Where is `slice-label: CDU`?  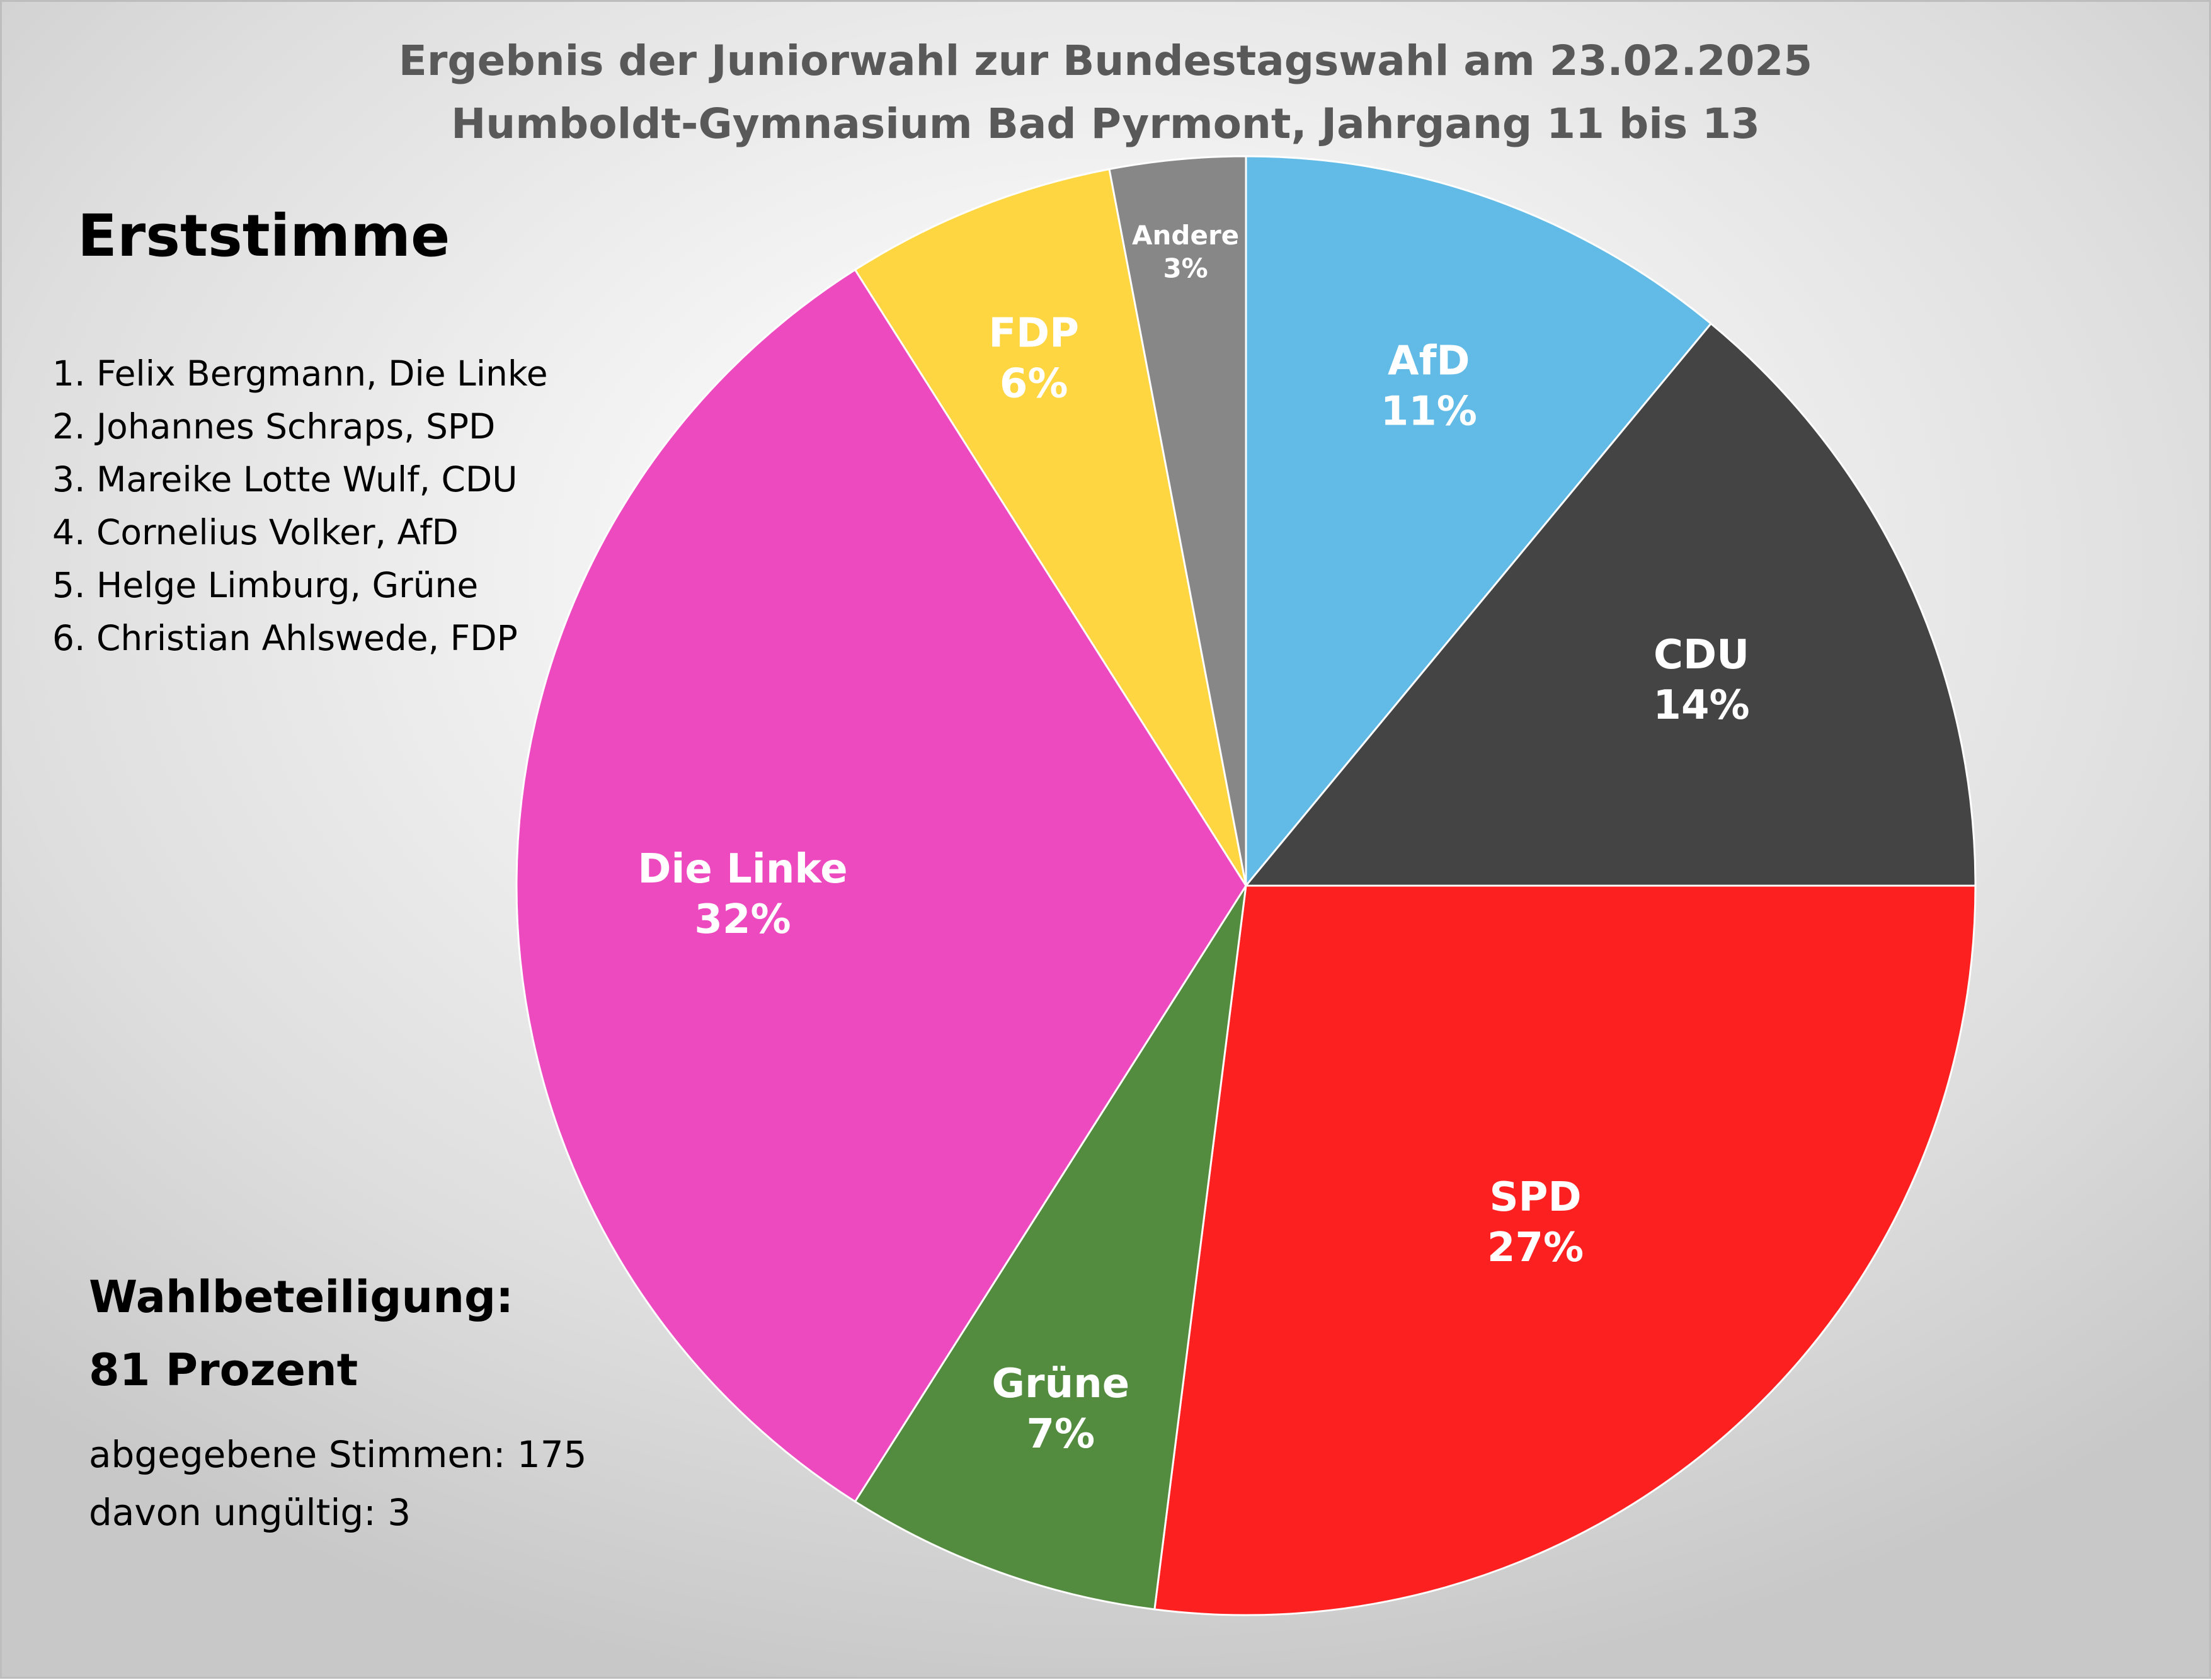
slice-label: CDU is located at coordinates (1701, 655).